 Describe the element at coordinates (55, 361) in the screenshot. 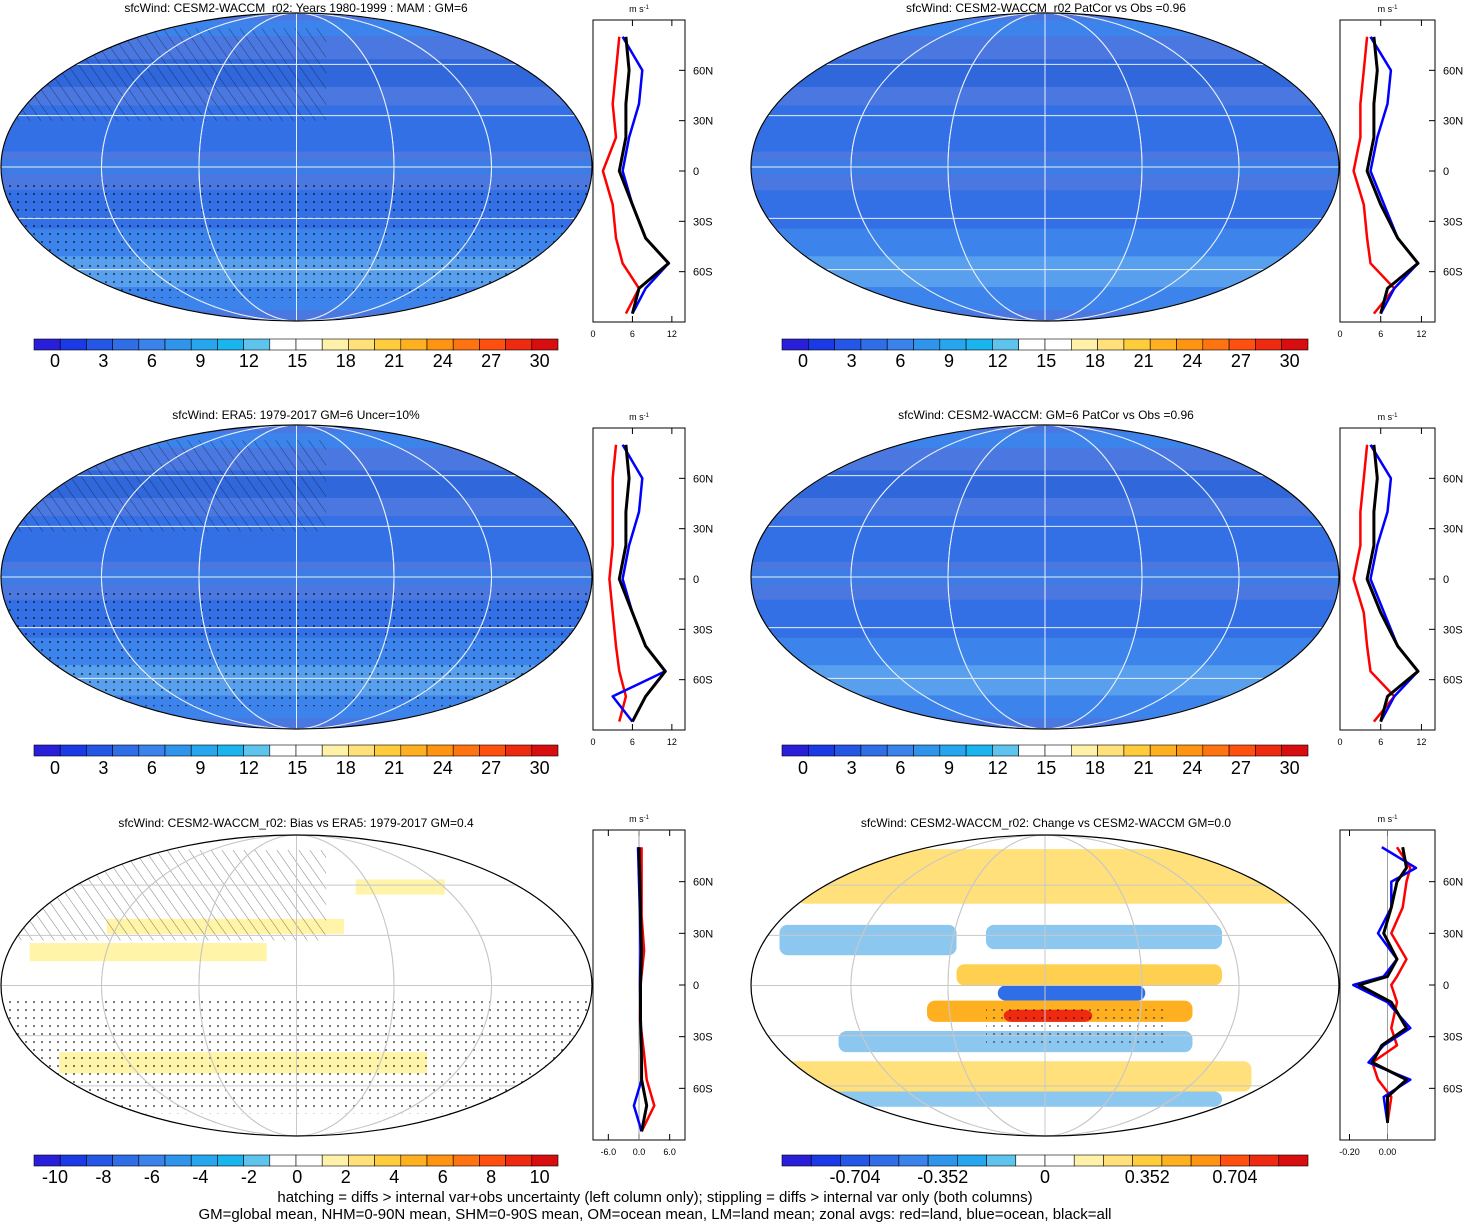

I see `colorbar-label: 0` at that location.